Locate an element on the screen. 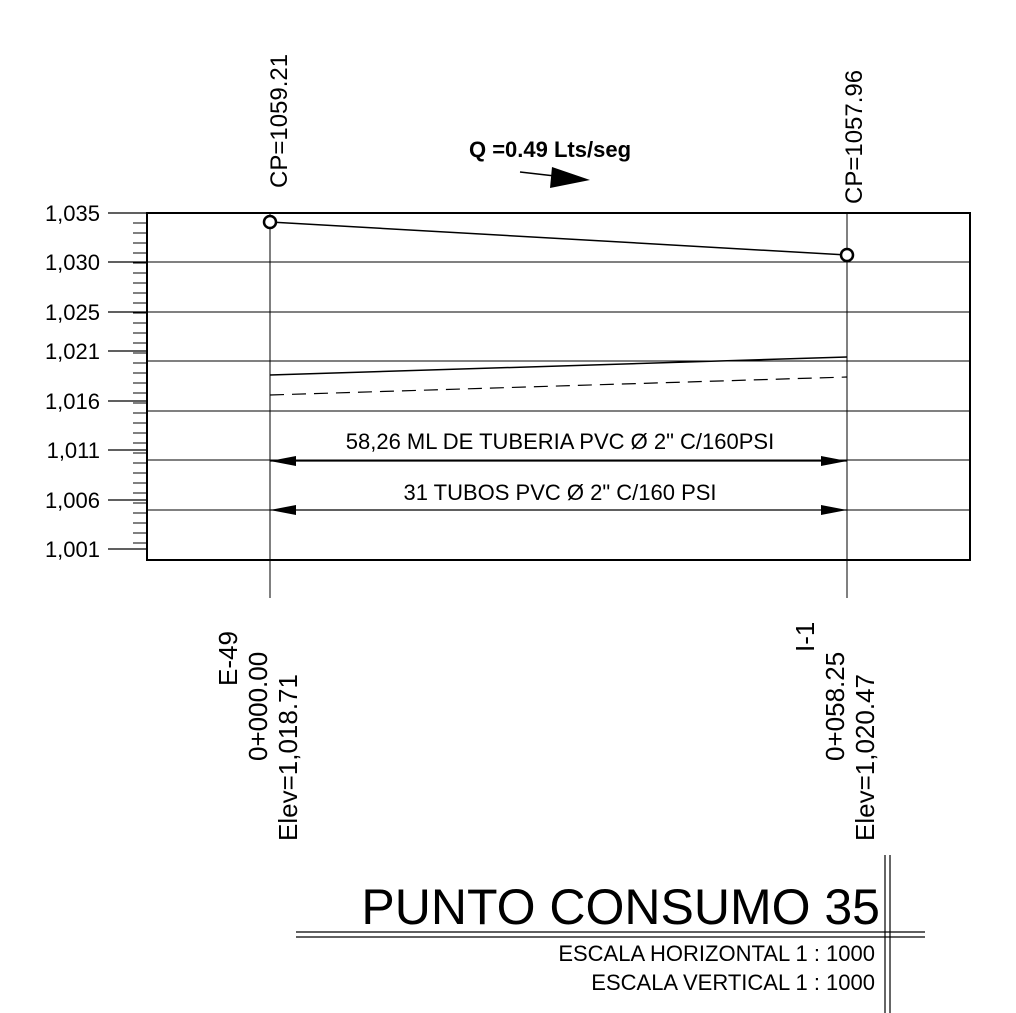 The width and height of the screenshot is (1016, 1013). terrain-line is located at coordinates (558, 238).